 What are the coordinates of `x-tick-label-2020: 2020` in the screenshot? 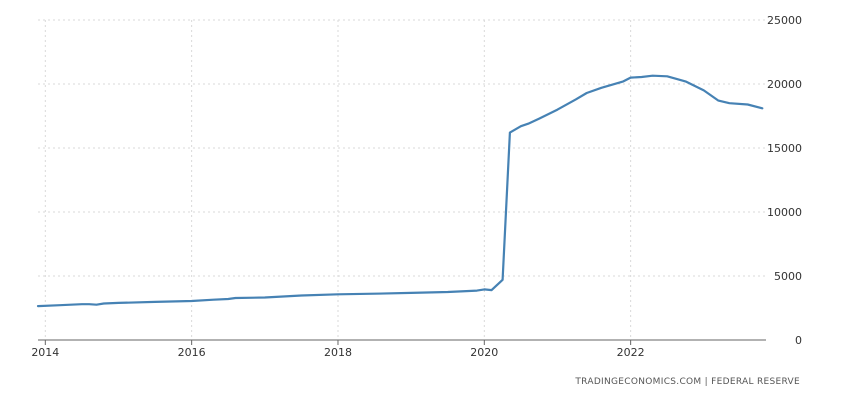 It's located at (484, 352).